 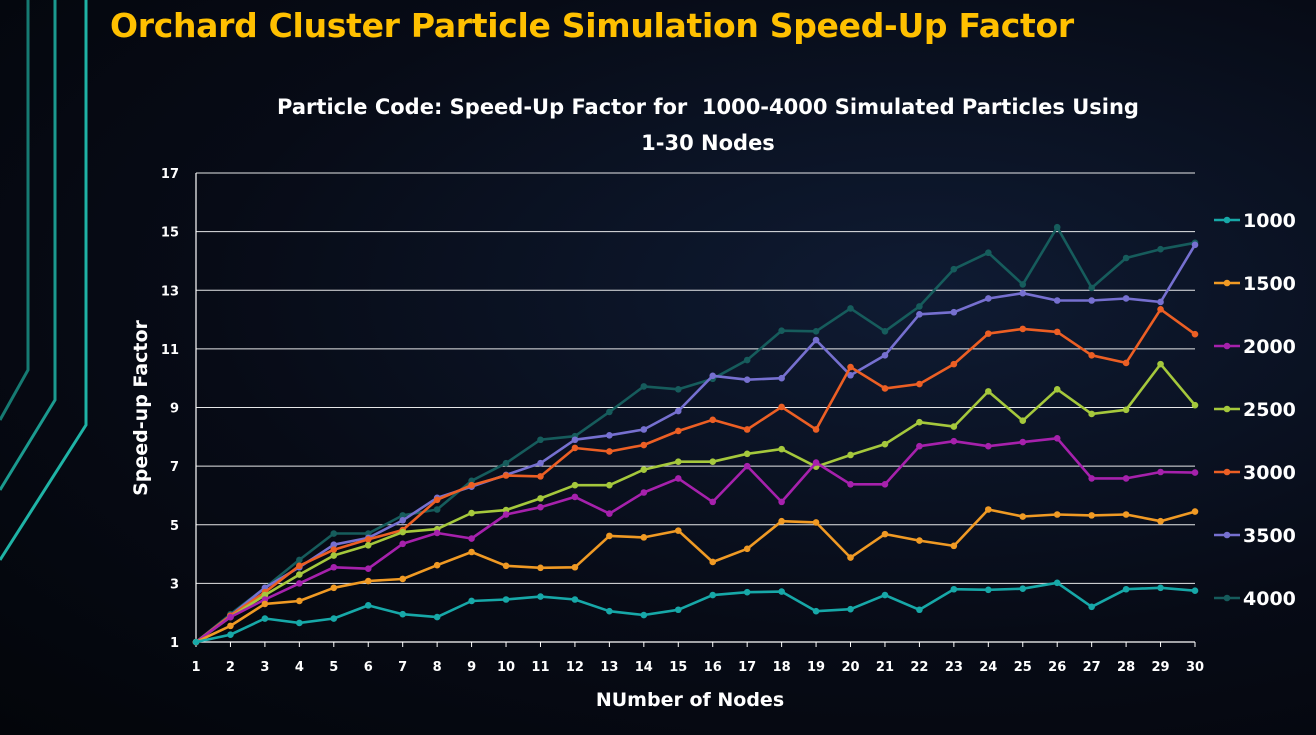 I want to click on x-tick-label: 29, so click(x=1161, y=667).